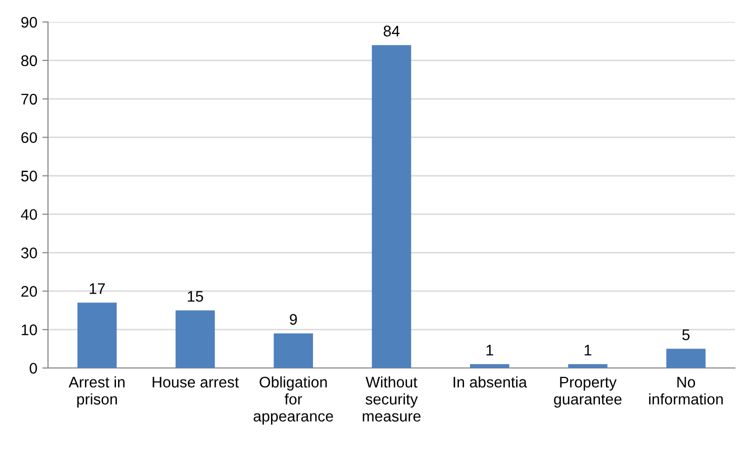 The height and width of the screenshot is (455, 747). Describe the element at coordinates (392, 31) in the screenshot. I see `data-label: 84` at that location.